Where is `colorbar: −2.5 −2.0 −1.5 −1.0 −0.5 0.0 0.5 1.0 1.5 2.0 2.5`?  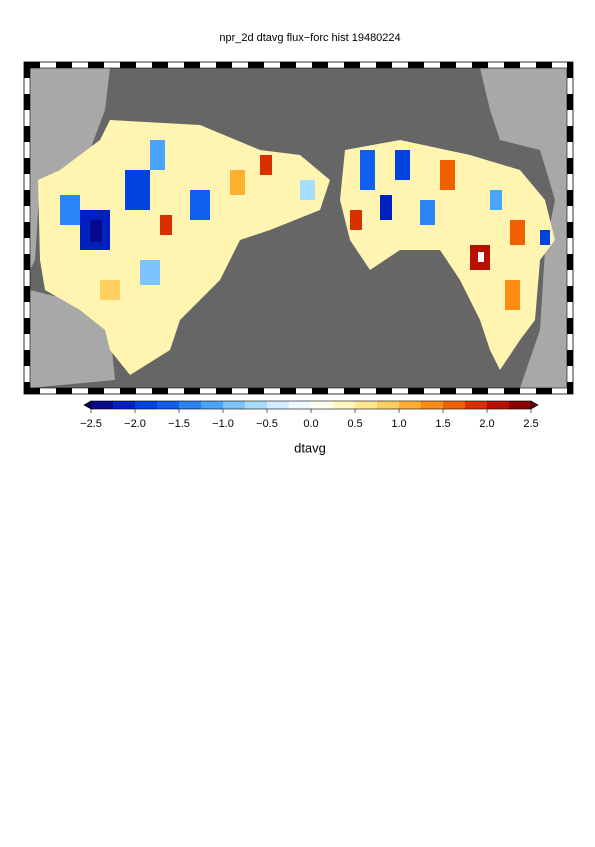
colorbar: −2.5 −2.0 −1.5 −1.0 −0.5 0.0 0.5 1.0 1.5 2.0 2.5 is located at coordinates (309, 415).